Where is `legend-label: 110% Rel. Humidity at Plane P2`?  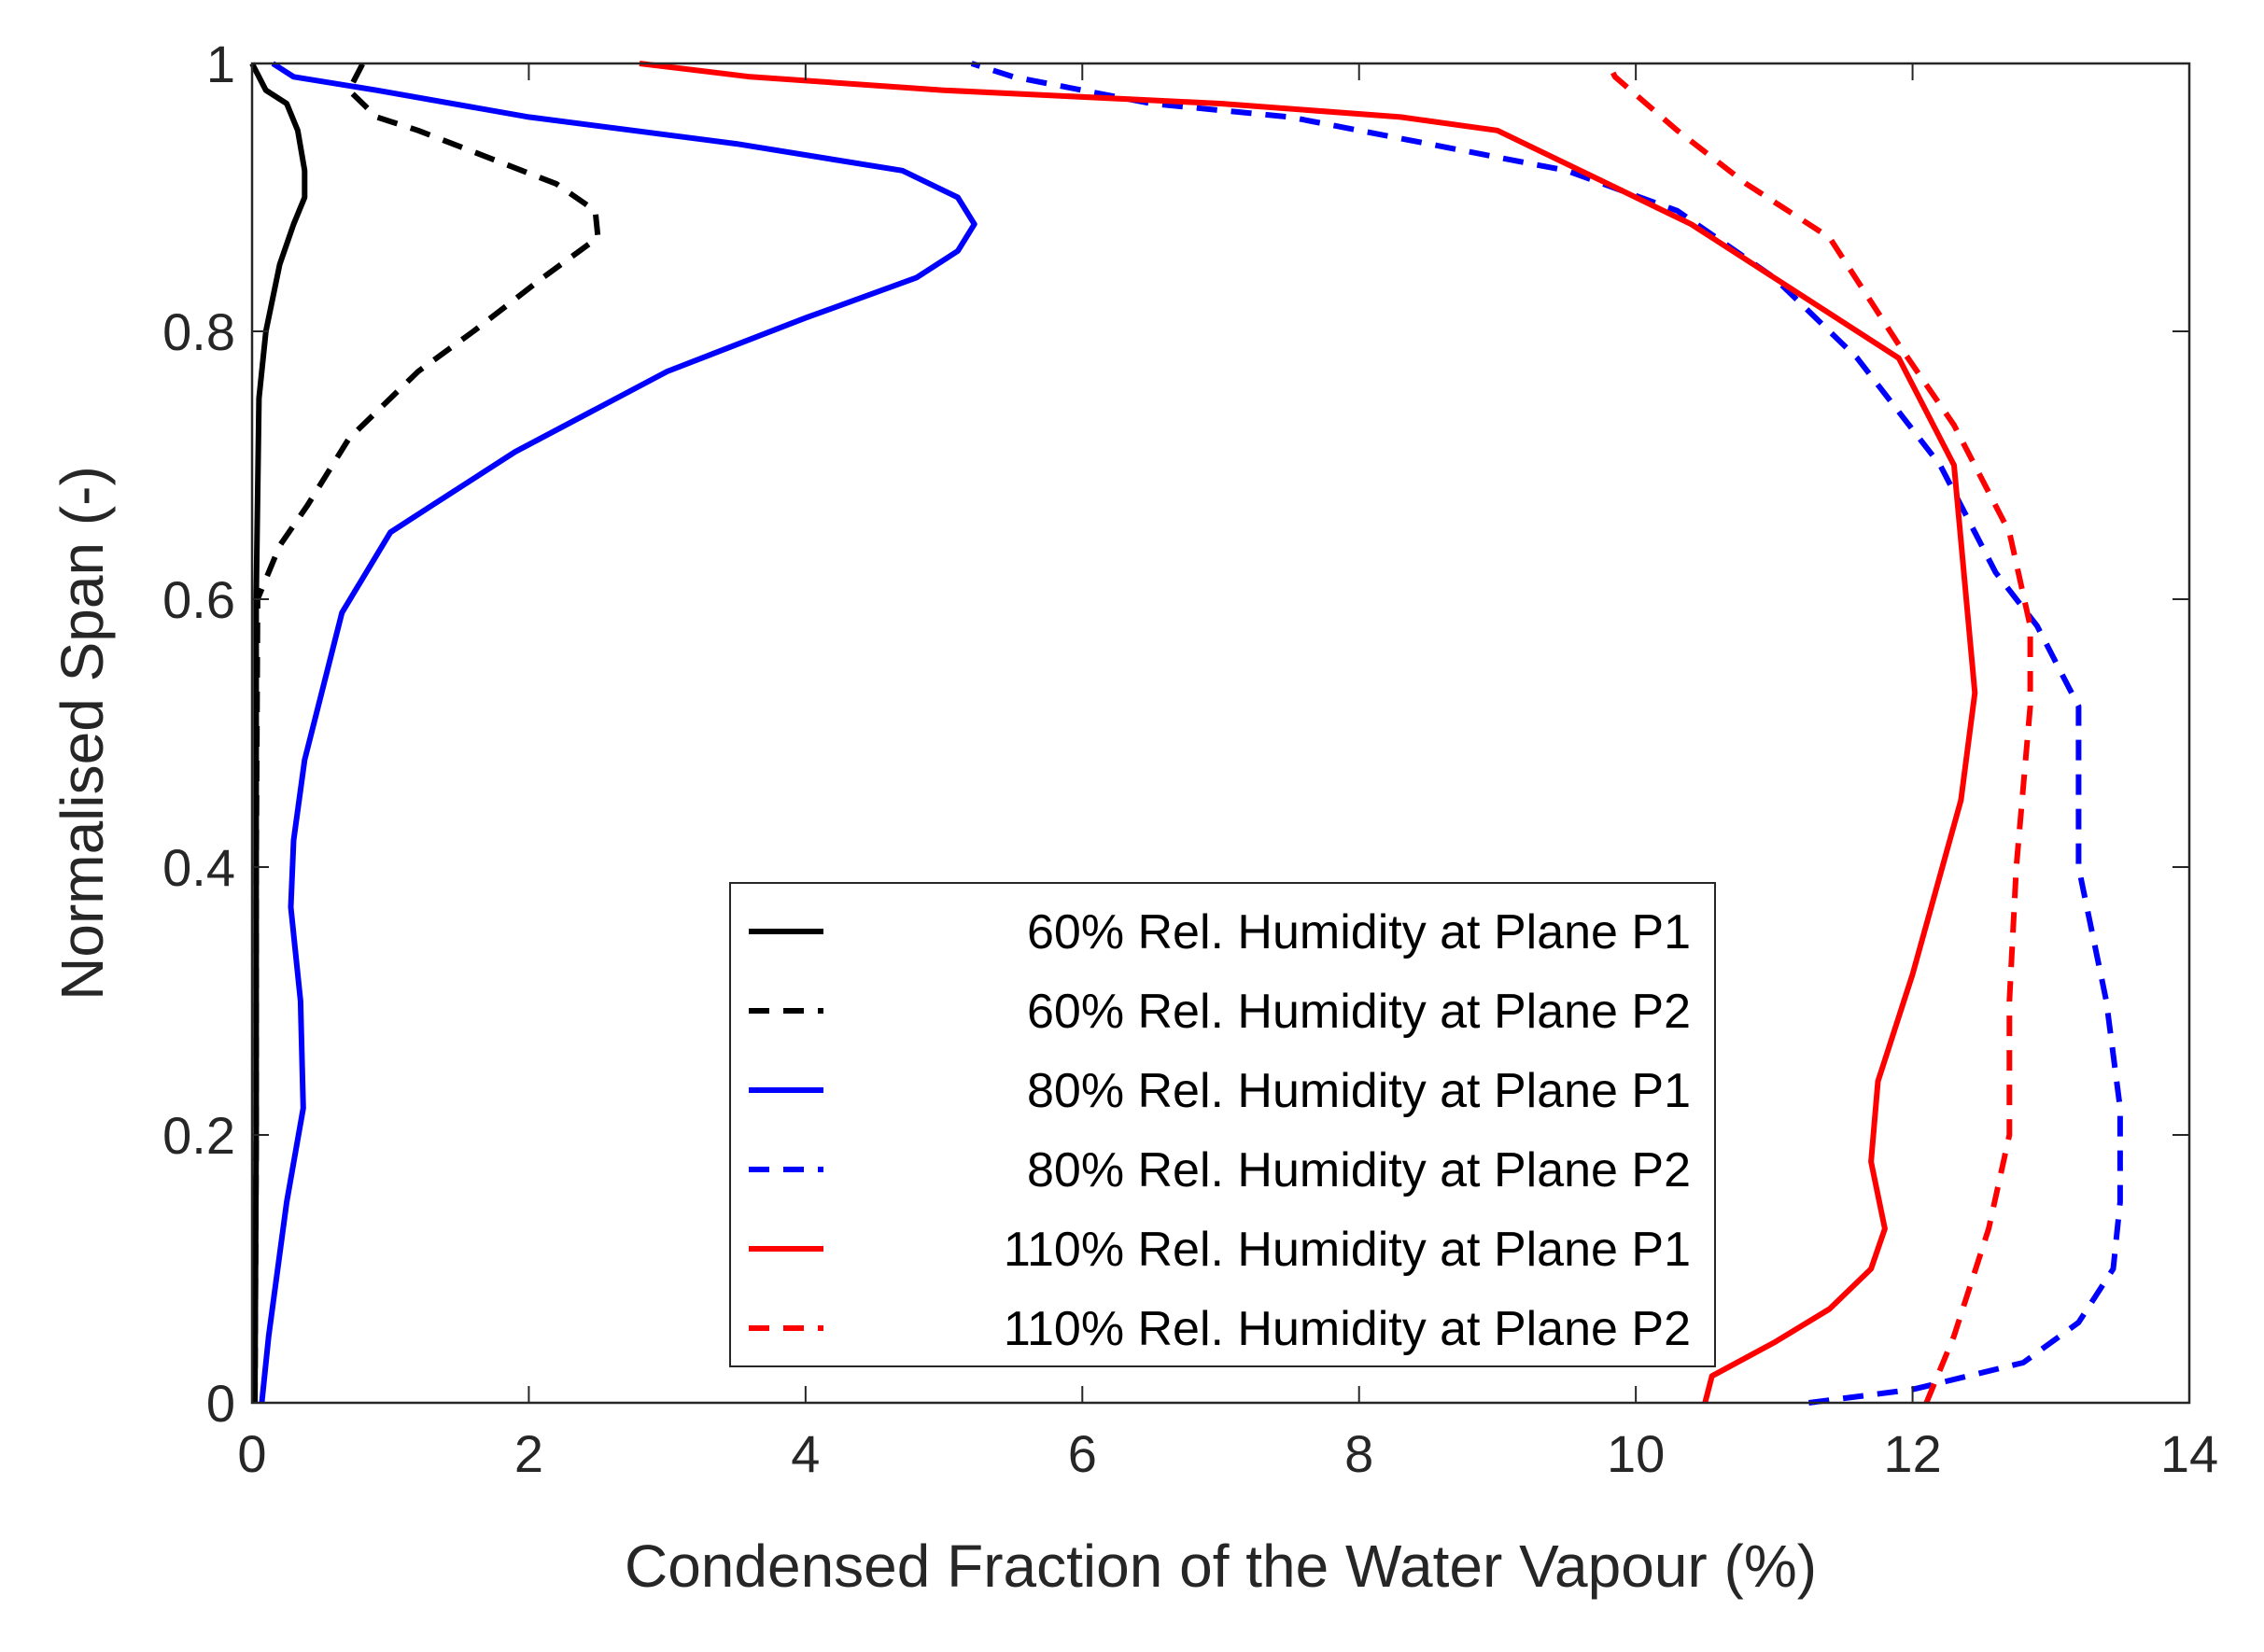
legend-label: 110% Rel. Humidity at Plane P2 is located at coordinates (1347, 1329).